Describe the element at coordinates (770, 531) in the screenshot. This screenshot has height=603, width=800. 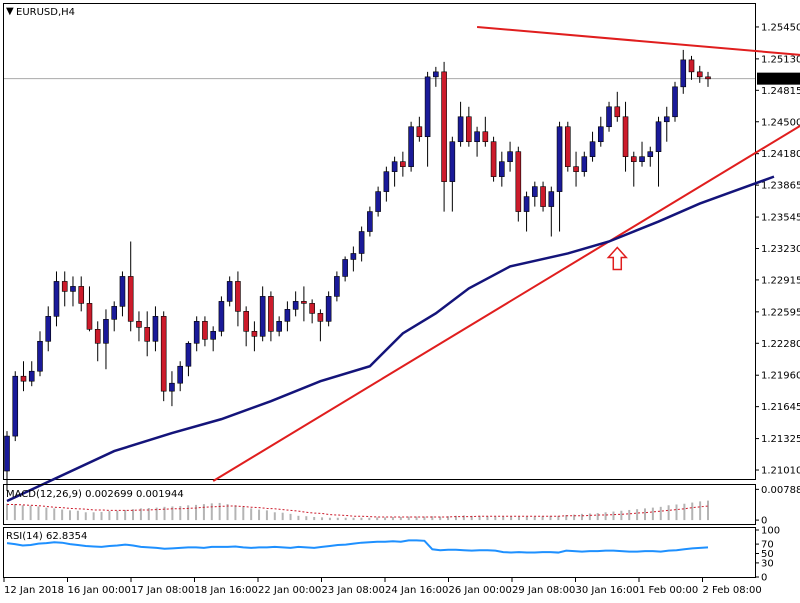
I see `rsi-tick-label-0: 100` at that location.